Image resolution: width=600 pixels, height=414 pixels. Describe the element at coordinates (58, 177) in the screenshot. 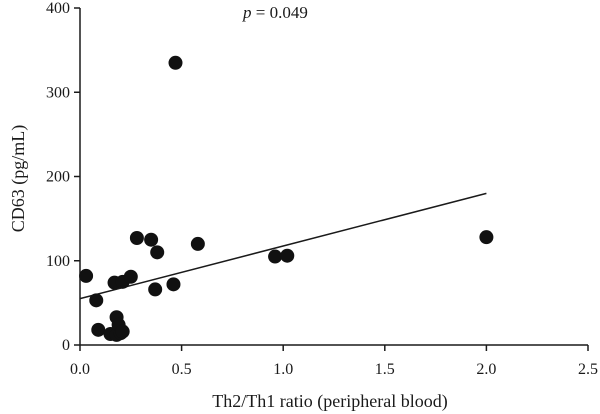

I see `y-tick-label: 200` at that location.